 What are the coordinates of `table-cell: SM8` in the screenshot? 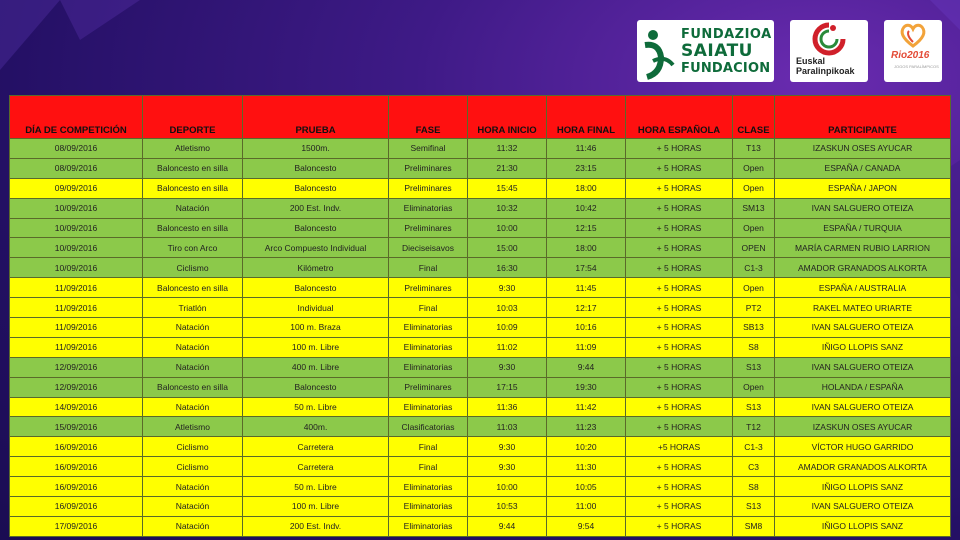 It's located at (753, 526).